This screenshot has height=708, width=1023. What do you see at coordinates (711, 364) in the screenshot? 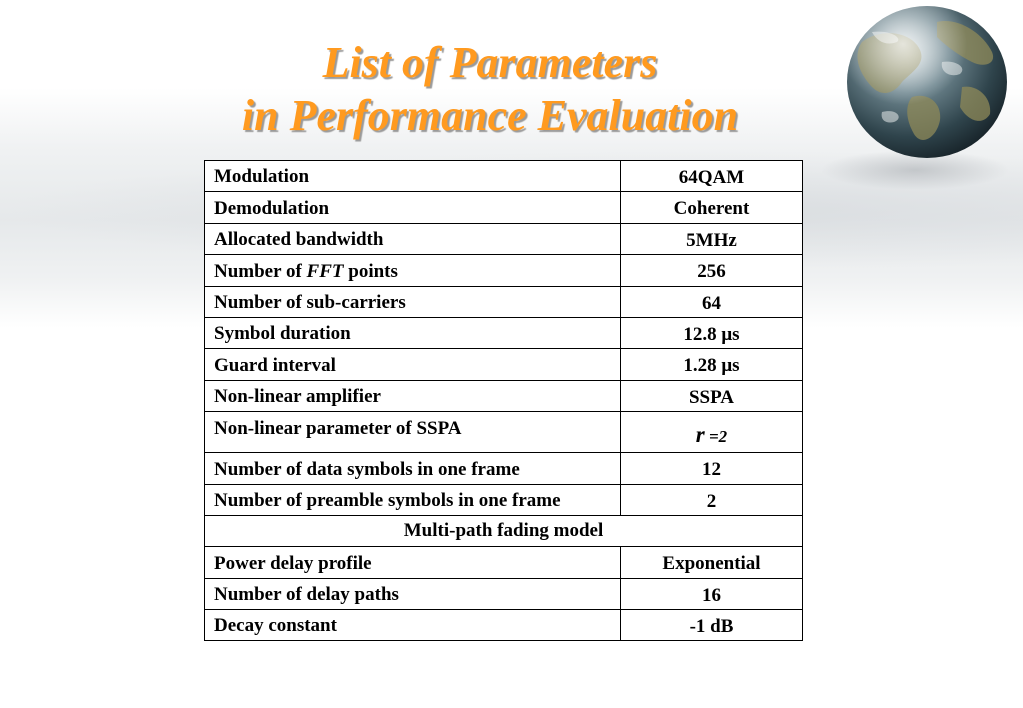
I see `param-value: 1.28 μs` at bounding box center [711, 364].